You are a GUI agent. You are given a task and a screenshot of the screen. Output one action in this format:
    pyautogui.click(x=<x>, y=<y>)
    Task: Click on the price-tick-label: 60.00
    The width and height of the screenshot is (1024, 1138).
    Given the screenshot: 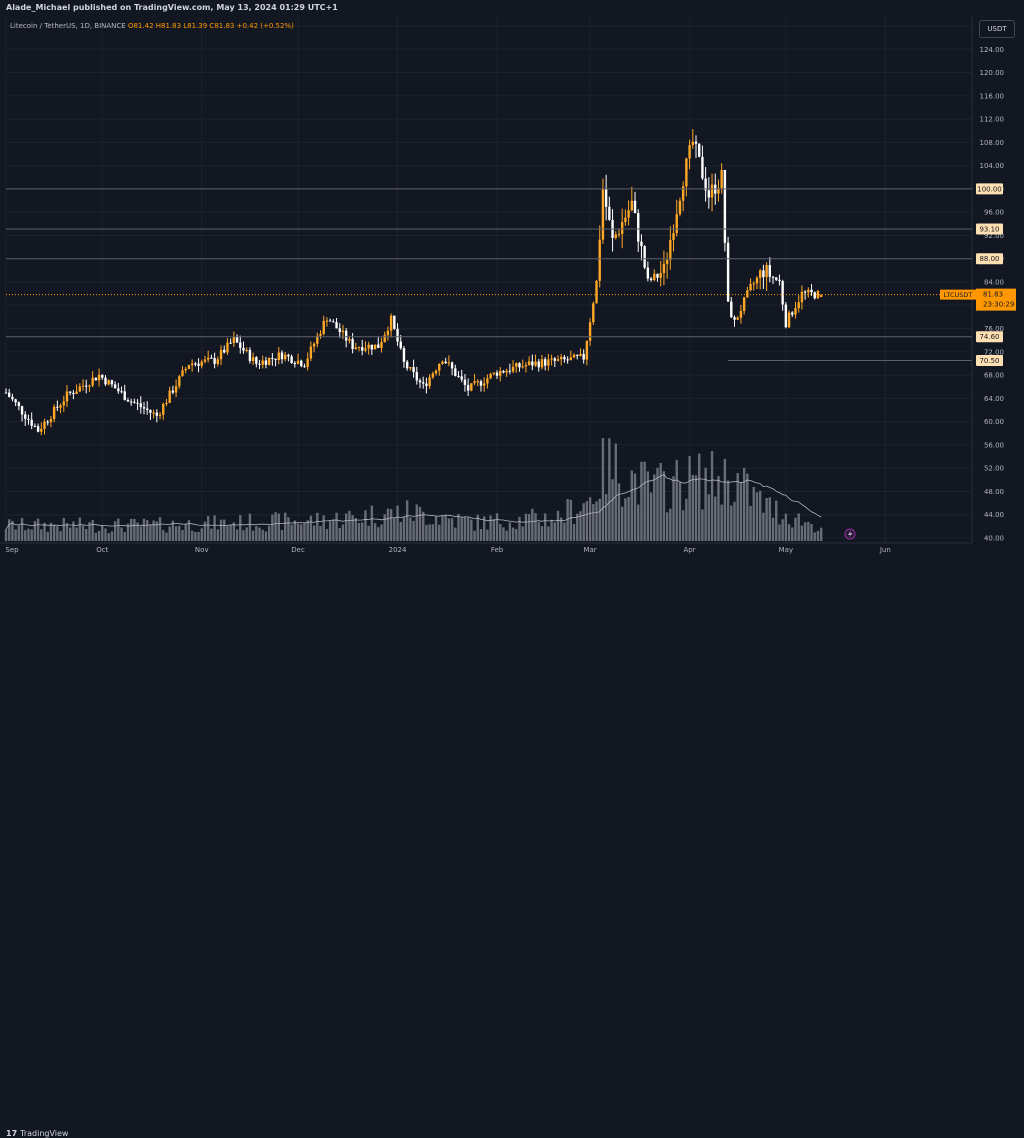 What is the action you would take?
    pyautogui.click(x=994, y=422)
    